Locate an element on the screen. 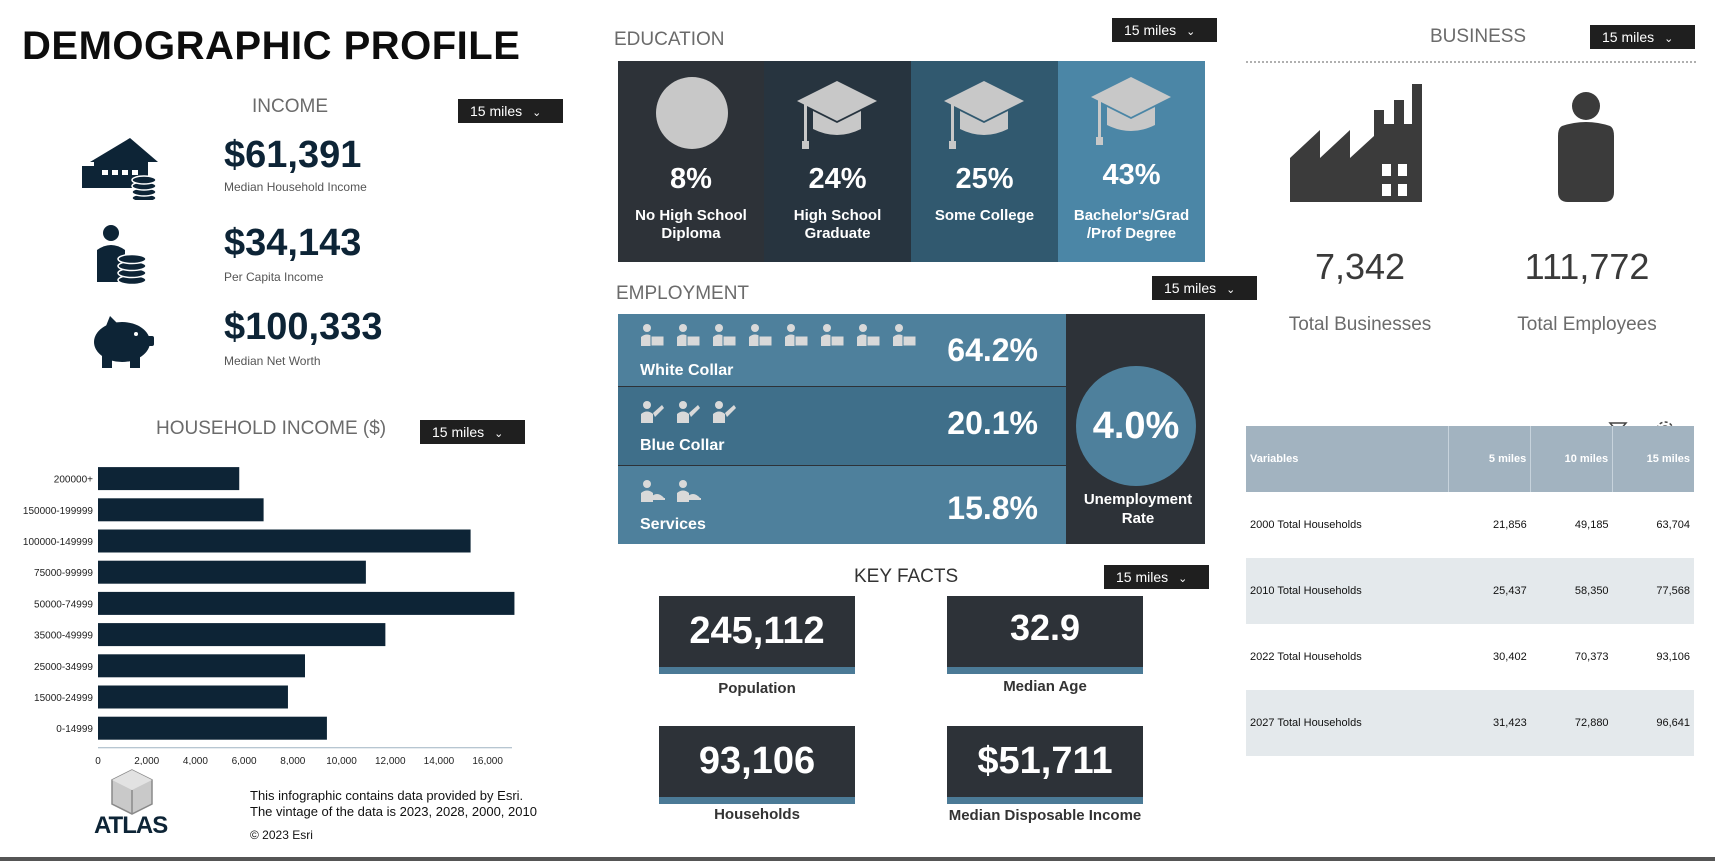 This screenshot has height=861, width=1715. x-tick-label: 10,000 is located at coordinates (341, 760).